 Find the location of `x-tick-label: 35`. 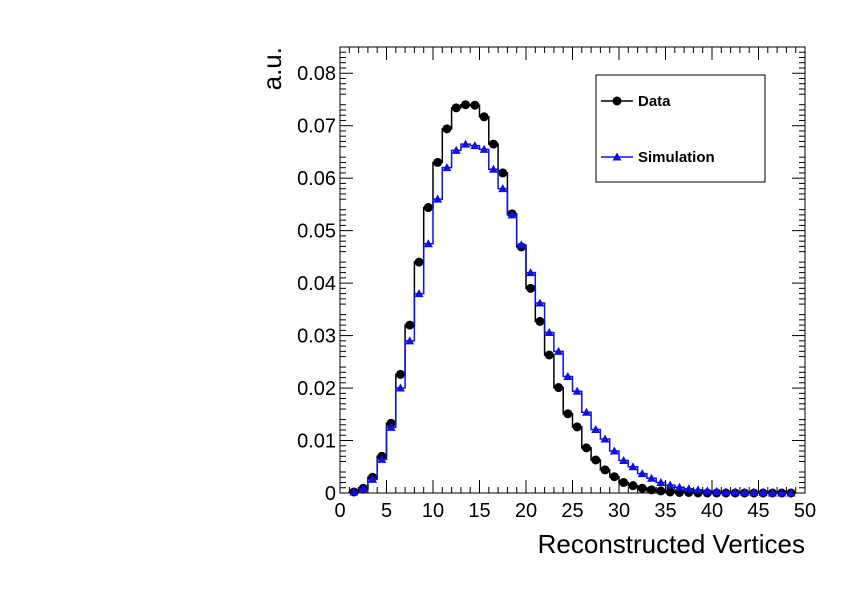

x-tick-label: 35 is located at coordinates (665, 511).